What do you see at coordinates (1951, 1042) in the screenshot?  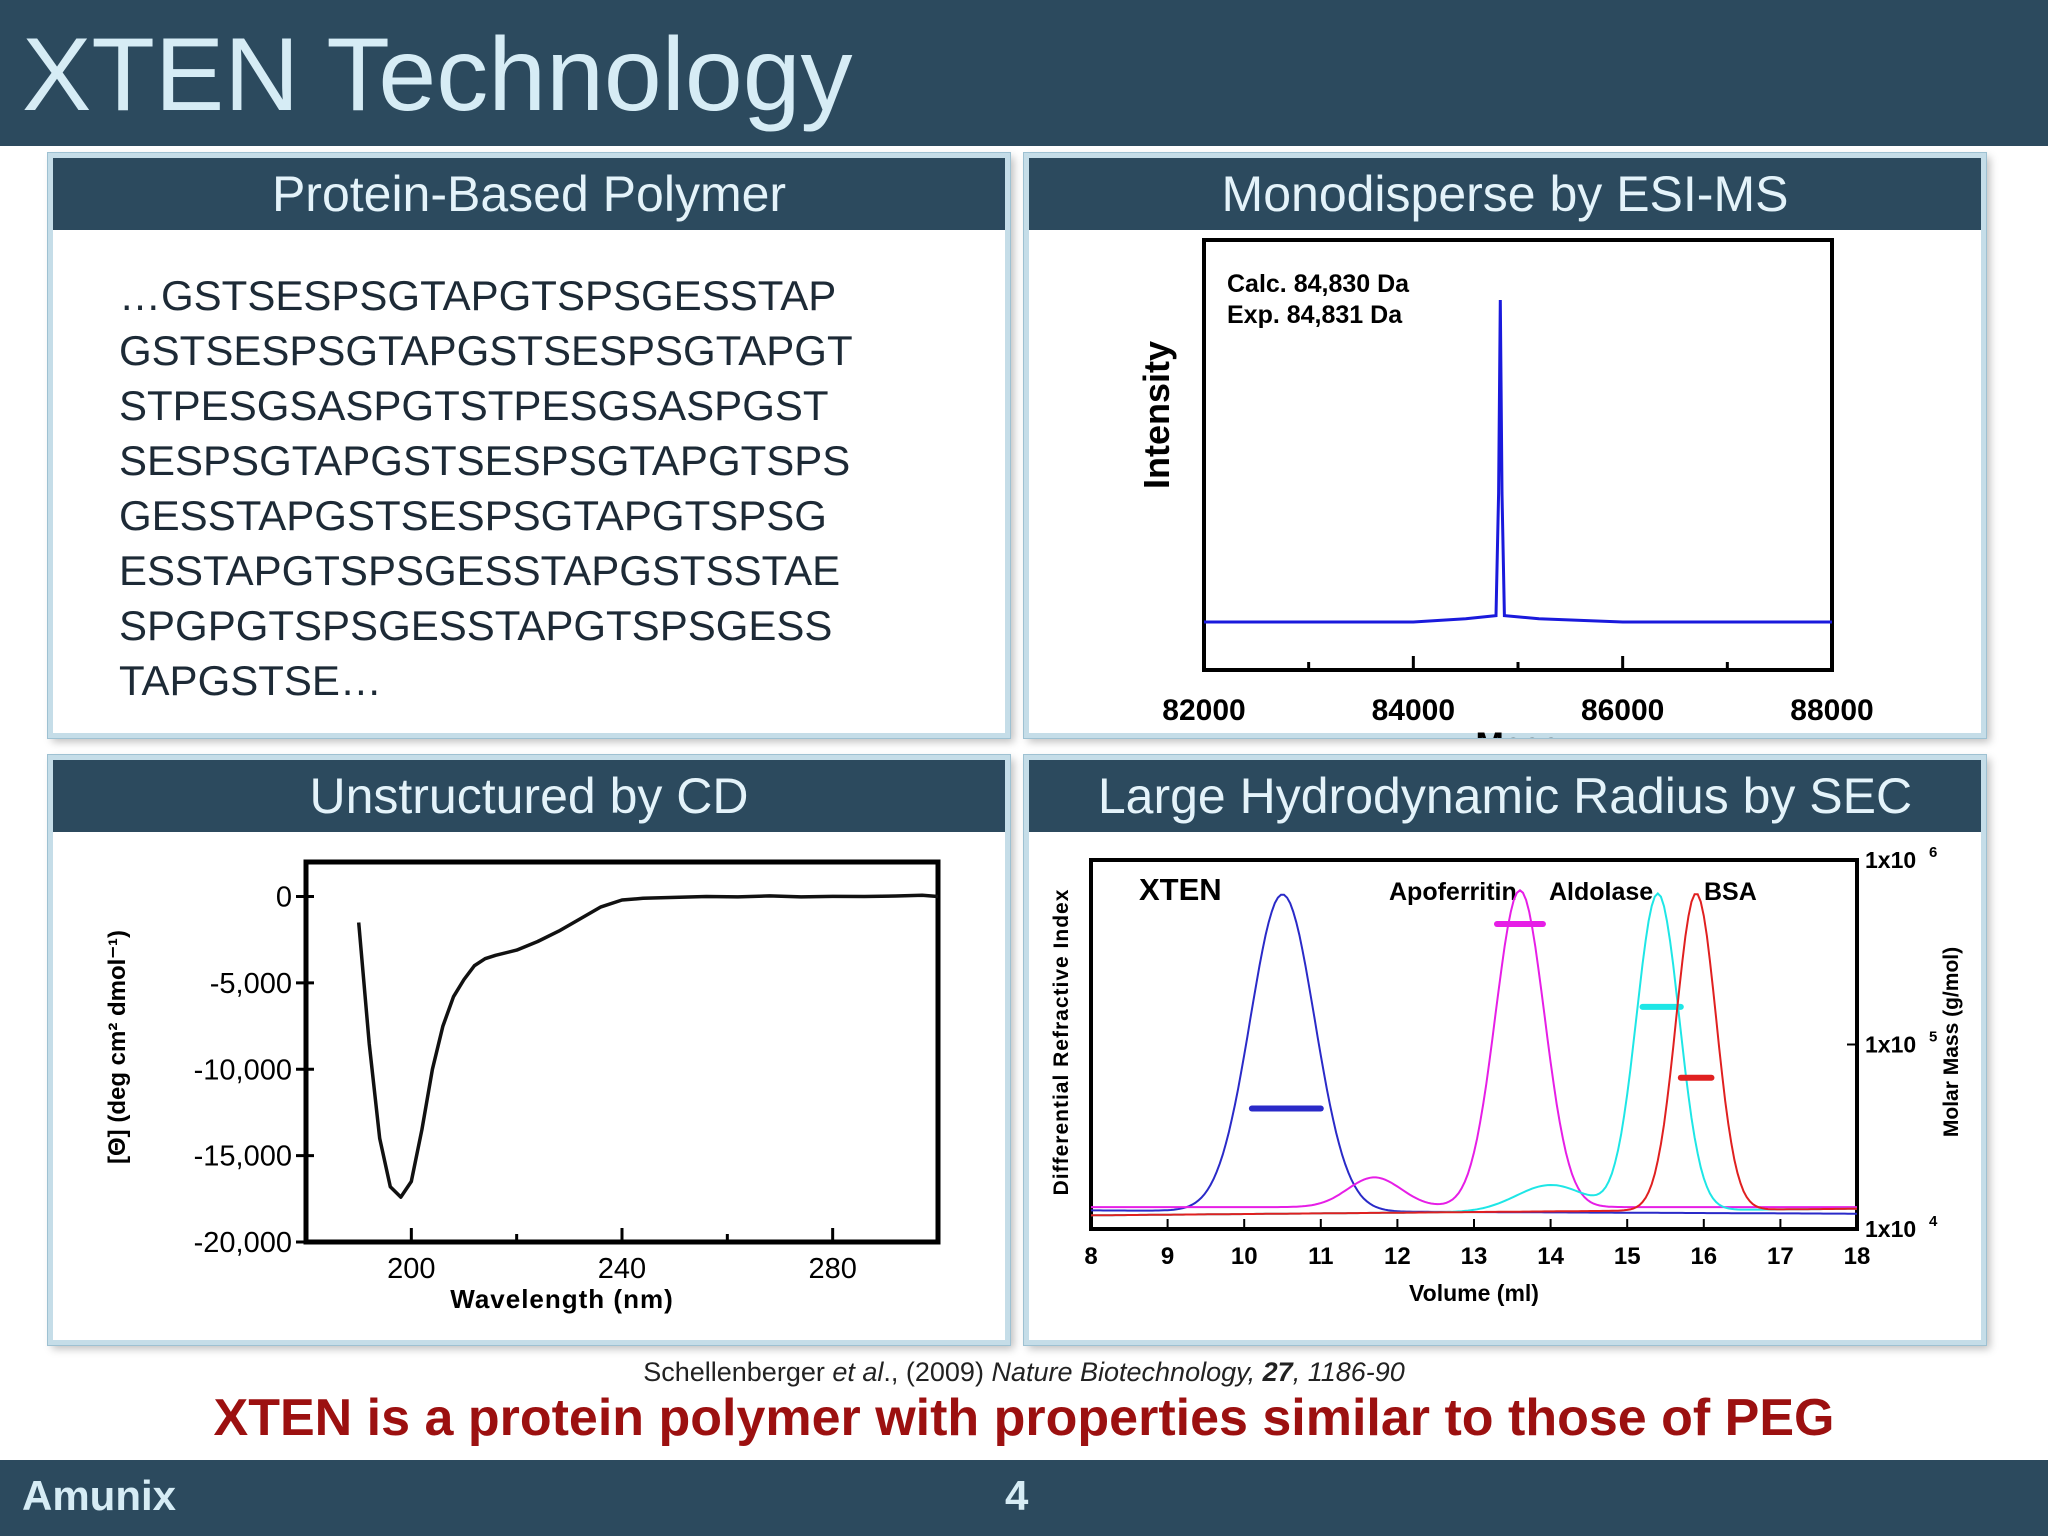 I see `y2-axis-label: Molar Mass (g/mol)` at bounding box center [1951, 1042].